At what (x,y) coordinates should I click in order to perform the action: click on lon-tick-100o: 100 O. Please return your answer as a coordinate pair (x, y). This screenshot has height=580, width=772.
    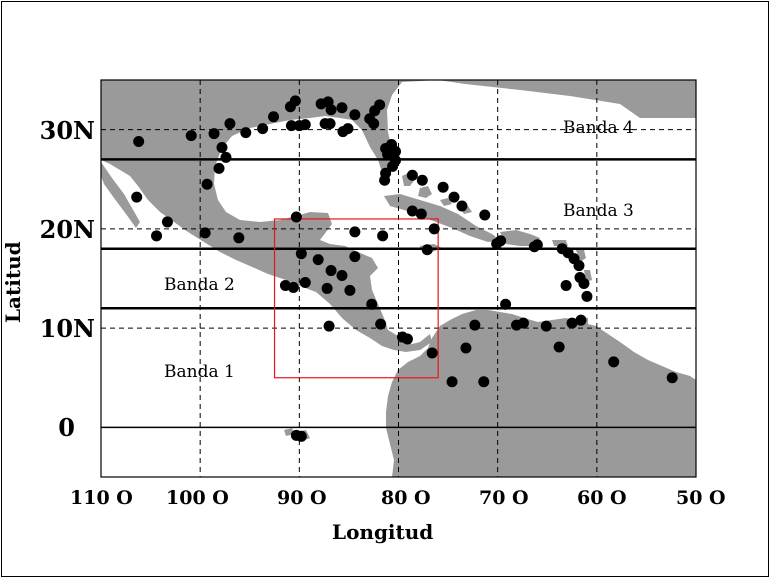
    Looking at the image, I should click on (197, 498).